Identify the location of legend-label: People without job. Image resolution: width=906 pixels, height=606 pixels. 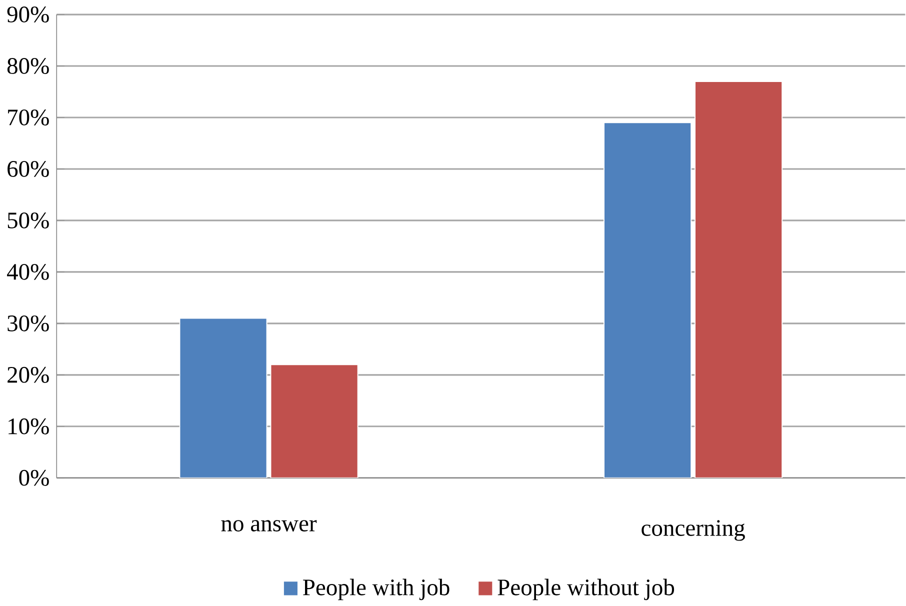
(586, 589).